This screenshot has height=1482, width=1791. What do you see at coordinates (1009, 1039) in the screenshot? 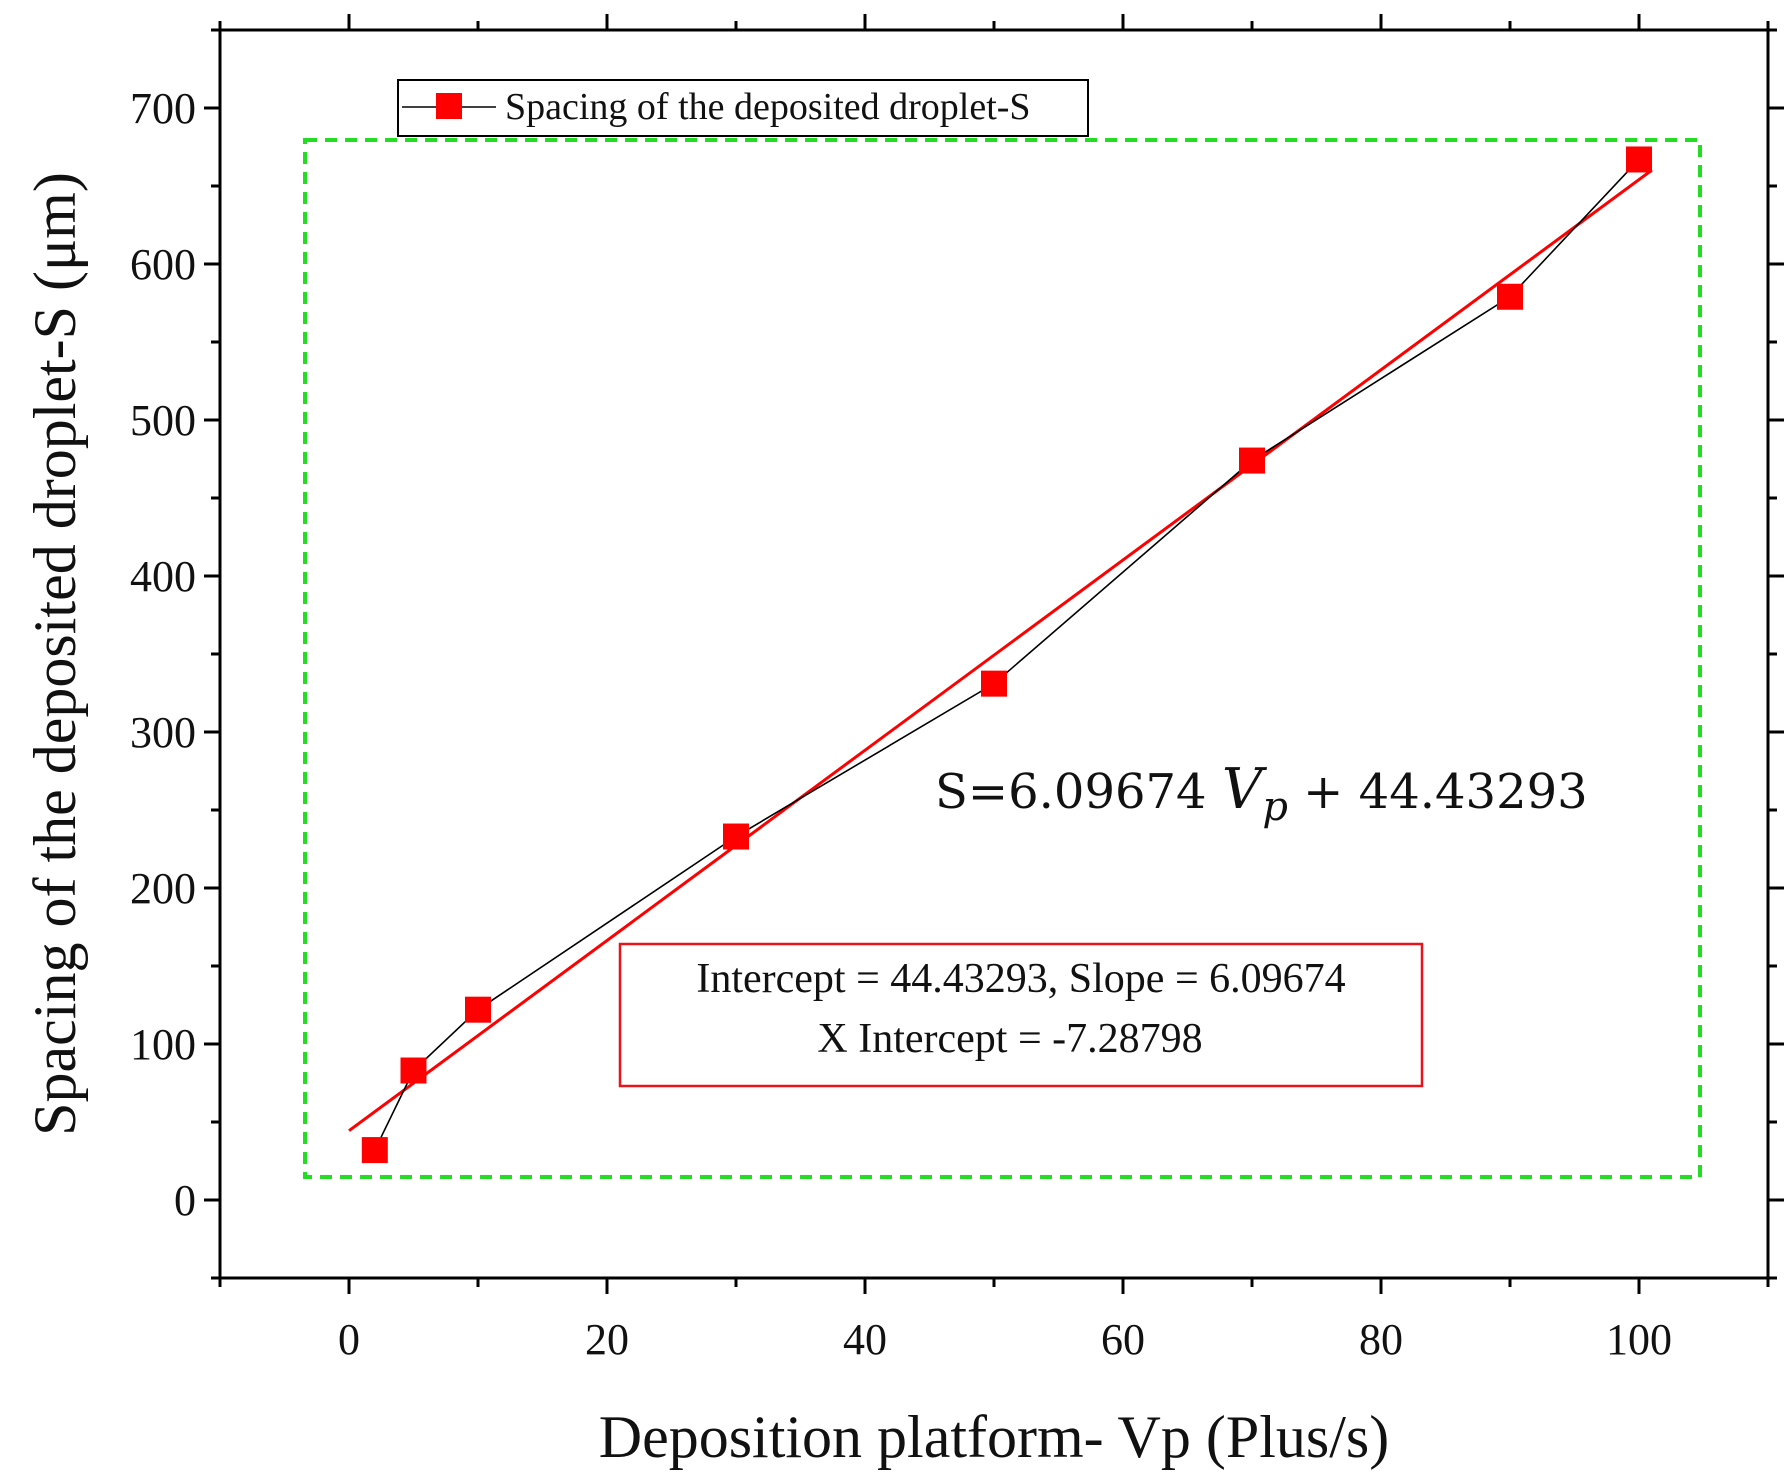
I see `stats-line-2: X Intercept = -7.28798` at bounding box center [1009, 1039].